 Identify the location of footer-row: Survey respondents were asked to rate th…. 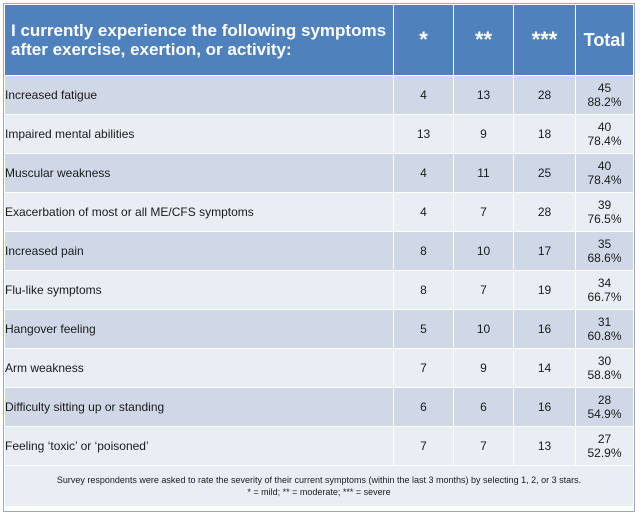
(319, 486).